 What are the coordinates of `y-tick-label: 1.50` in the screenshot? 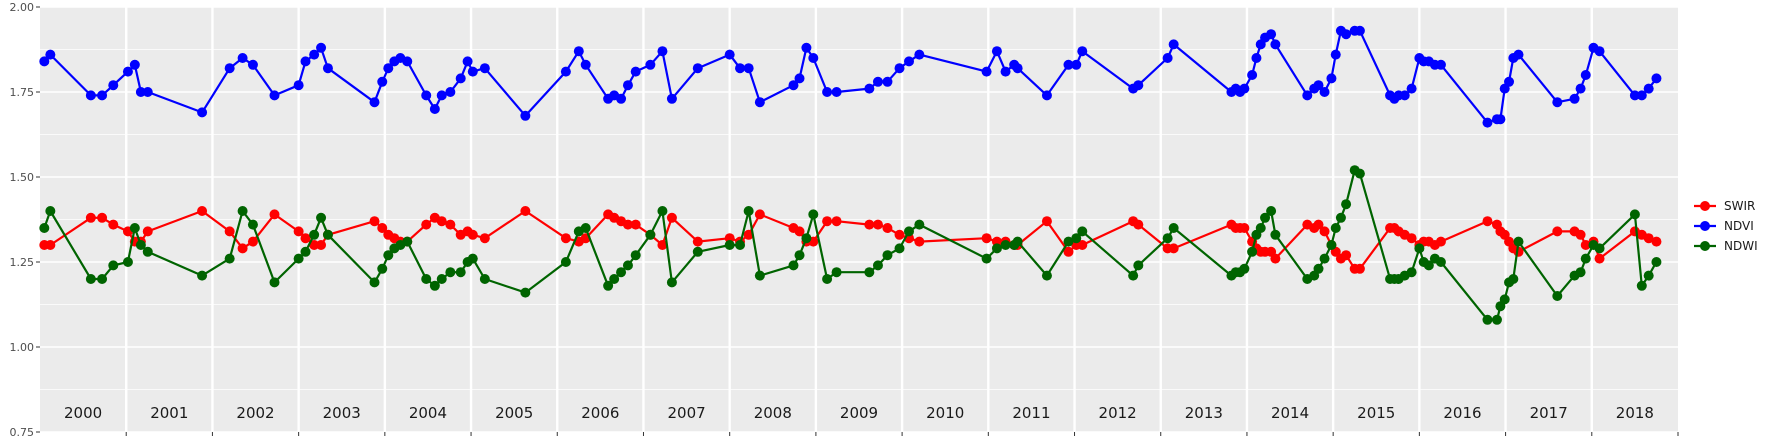 It's located at (22, 177).